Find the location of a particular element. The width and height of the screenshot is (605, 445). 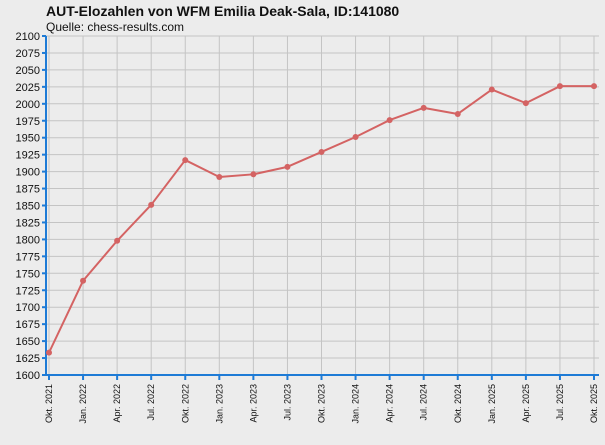

y-tick-label: 1675 is located at coordinates (28, 325).